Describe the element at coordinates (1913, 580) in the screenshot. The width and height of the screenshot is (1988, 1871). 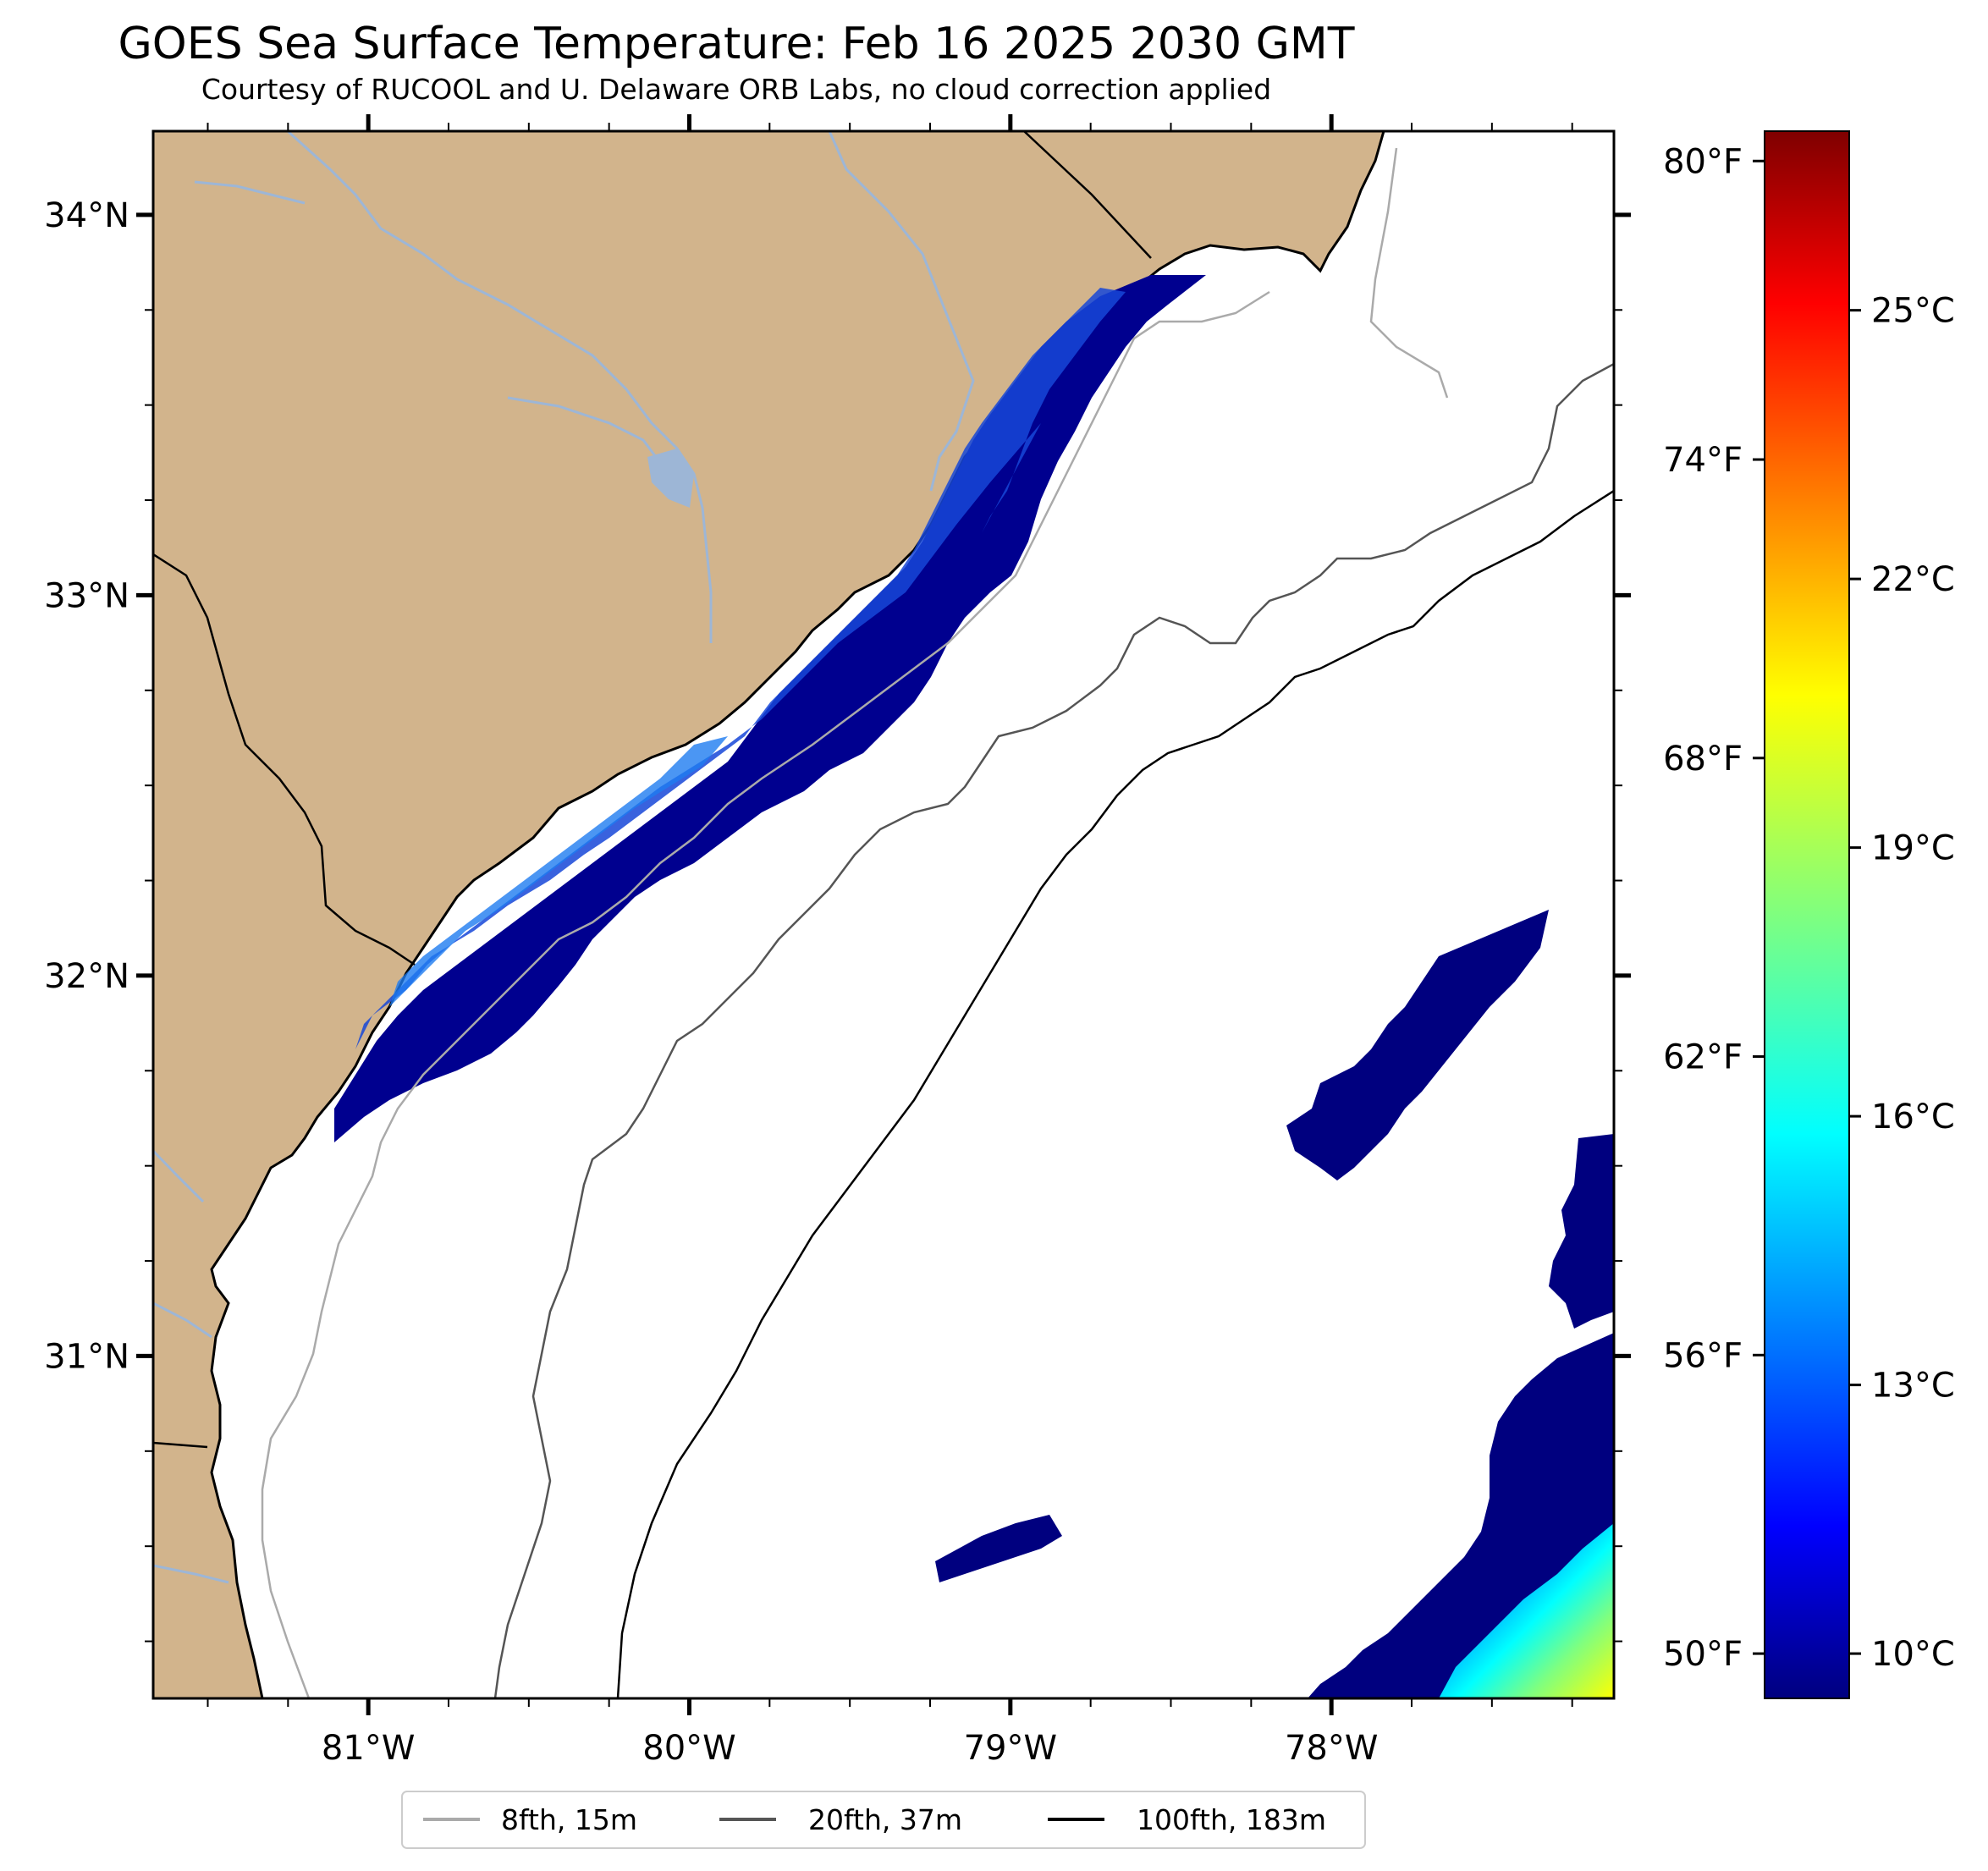
I see `celsius-tick-label: 22°C` at that location.